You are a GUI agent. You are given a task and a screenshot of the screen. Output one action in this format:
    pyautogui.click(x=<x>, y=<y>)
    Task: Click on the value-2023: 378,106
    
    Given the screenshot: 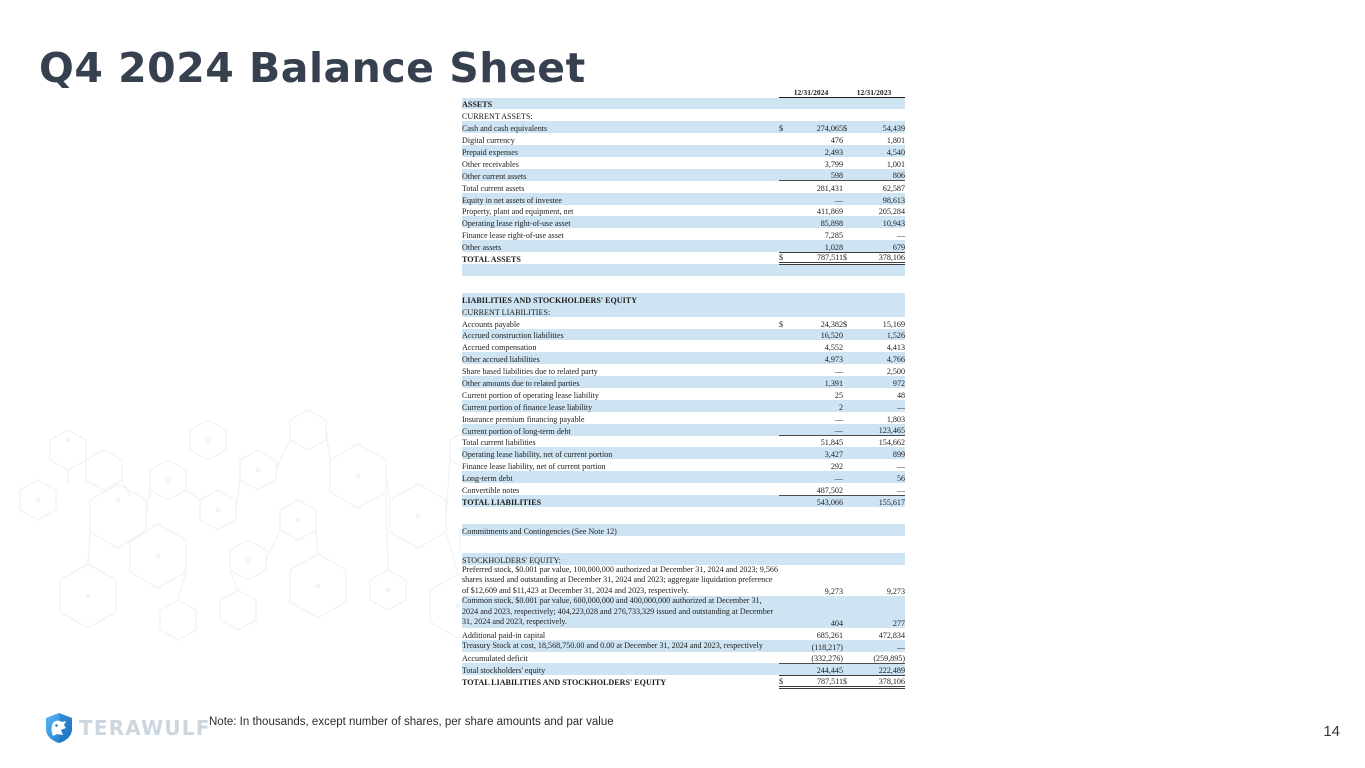 What is the action you would take?
    pyautogui.click(x=880, y=258)
    